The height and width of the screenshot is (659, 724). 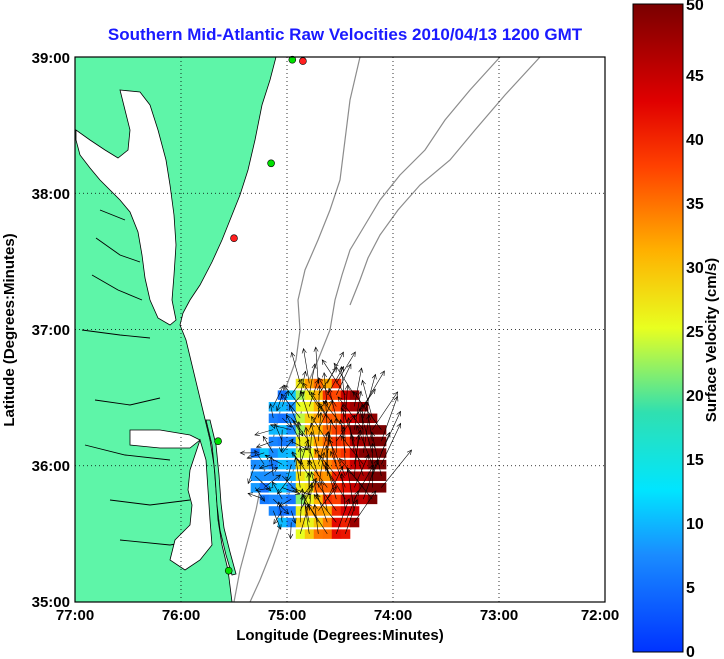 What do you see at coordinates (51, 602) in the screenshot?
I see `y-tick-label: 35:00` at bounding box center [51, 602].